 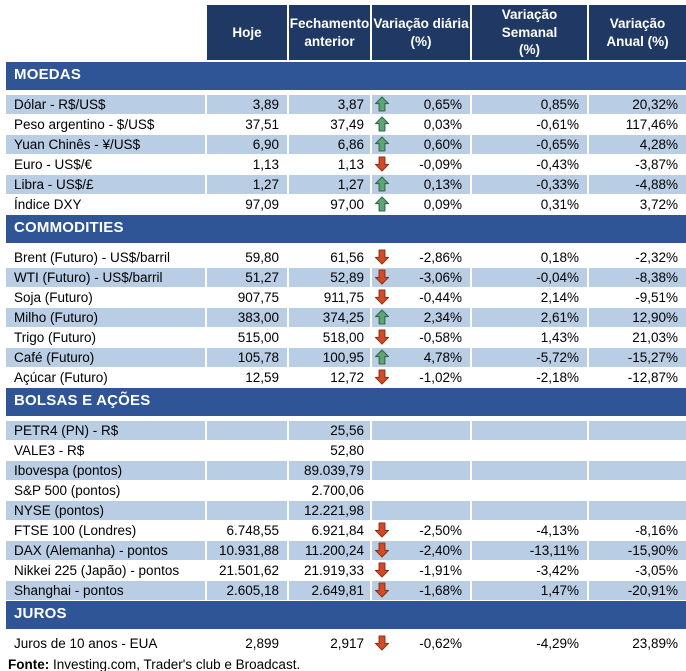 What do you see at coordinates (328, 104) in the screenshot?
I see `cell-prev: 3,87` at bounding box center [328, 104].